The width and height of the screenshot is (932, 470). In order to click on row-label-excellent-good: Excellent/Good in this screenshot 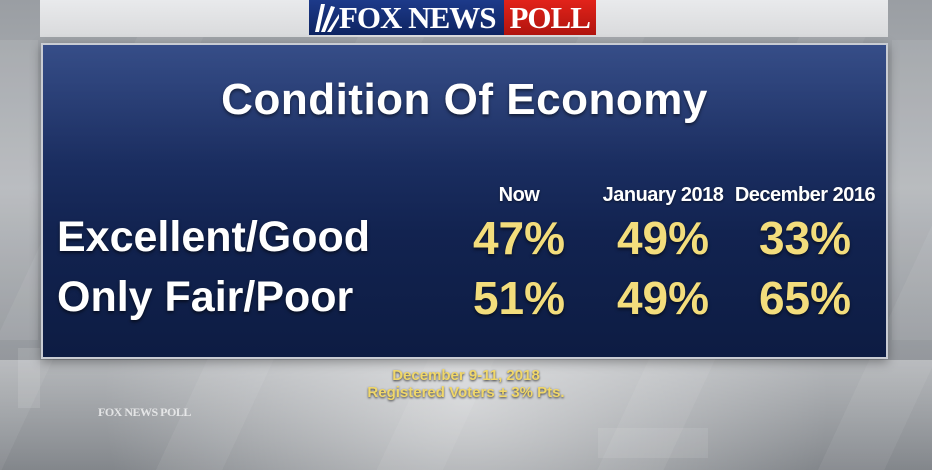, I will do `click(214, 237)`.